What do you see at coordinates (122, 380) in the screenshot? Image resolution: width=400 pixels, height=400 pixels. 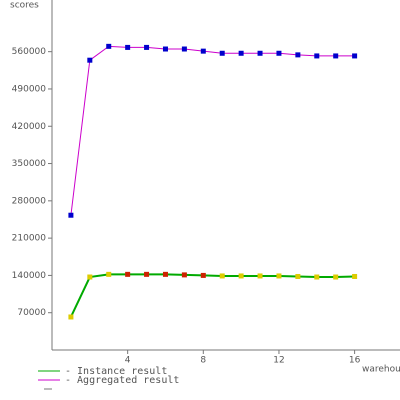 I see `legend-text: - Aggregated result` at bounding box center [122, 380].